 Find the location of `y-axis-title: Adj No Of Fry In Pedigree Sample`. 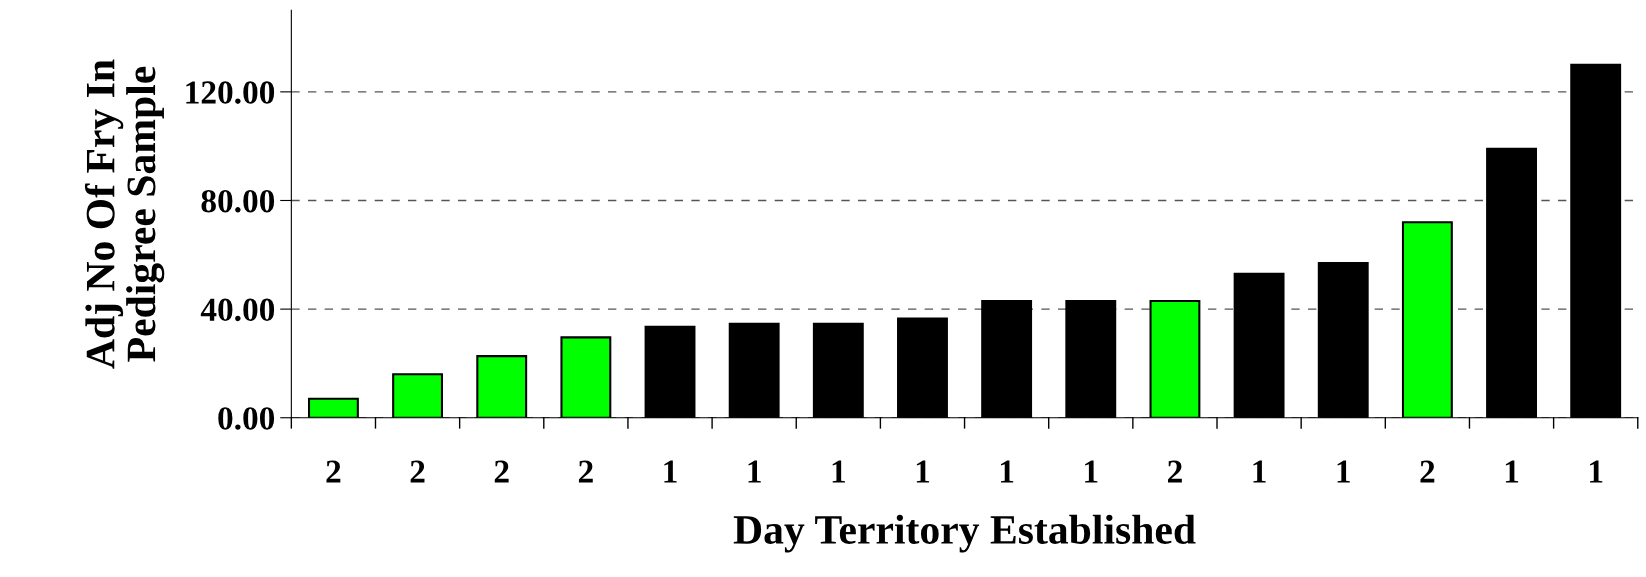

y-axis-title: Adj No Of Fry In Pedigree Sample is located at coordinates (124, 214).